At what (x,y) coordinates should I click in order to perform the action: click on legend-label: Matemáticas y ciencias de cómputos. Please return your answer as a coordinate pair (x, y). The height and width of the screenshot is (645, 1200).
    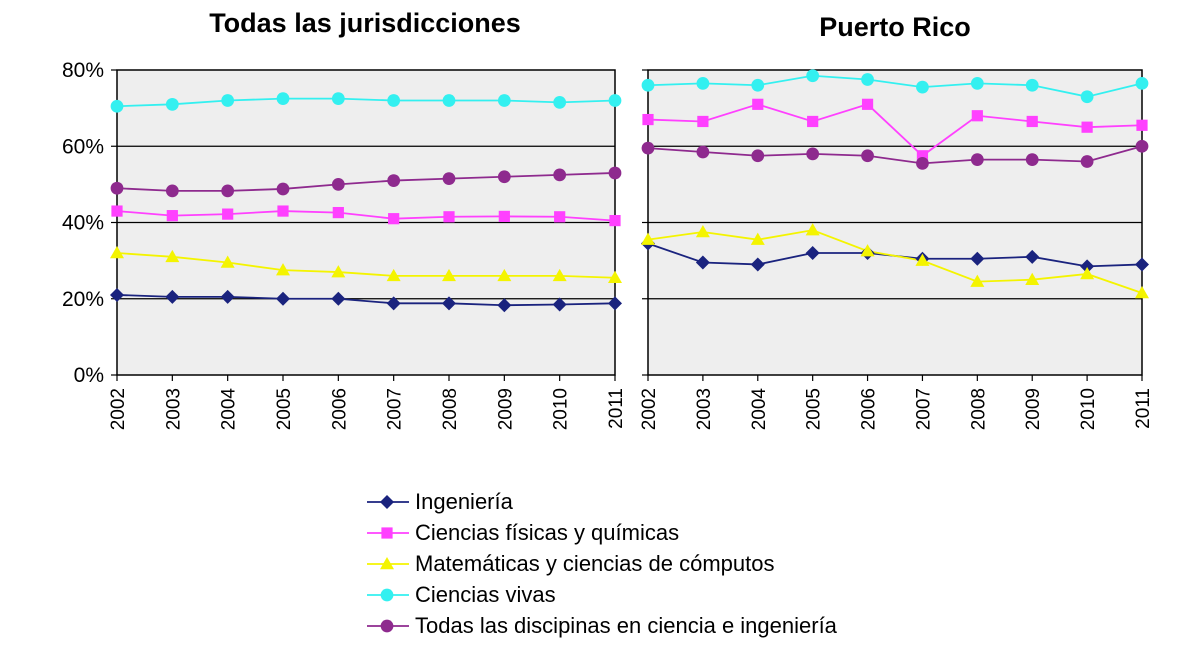
    Looking at the image, I should click on (595, 563).